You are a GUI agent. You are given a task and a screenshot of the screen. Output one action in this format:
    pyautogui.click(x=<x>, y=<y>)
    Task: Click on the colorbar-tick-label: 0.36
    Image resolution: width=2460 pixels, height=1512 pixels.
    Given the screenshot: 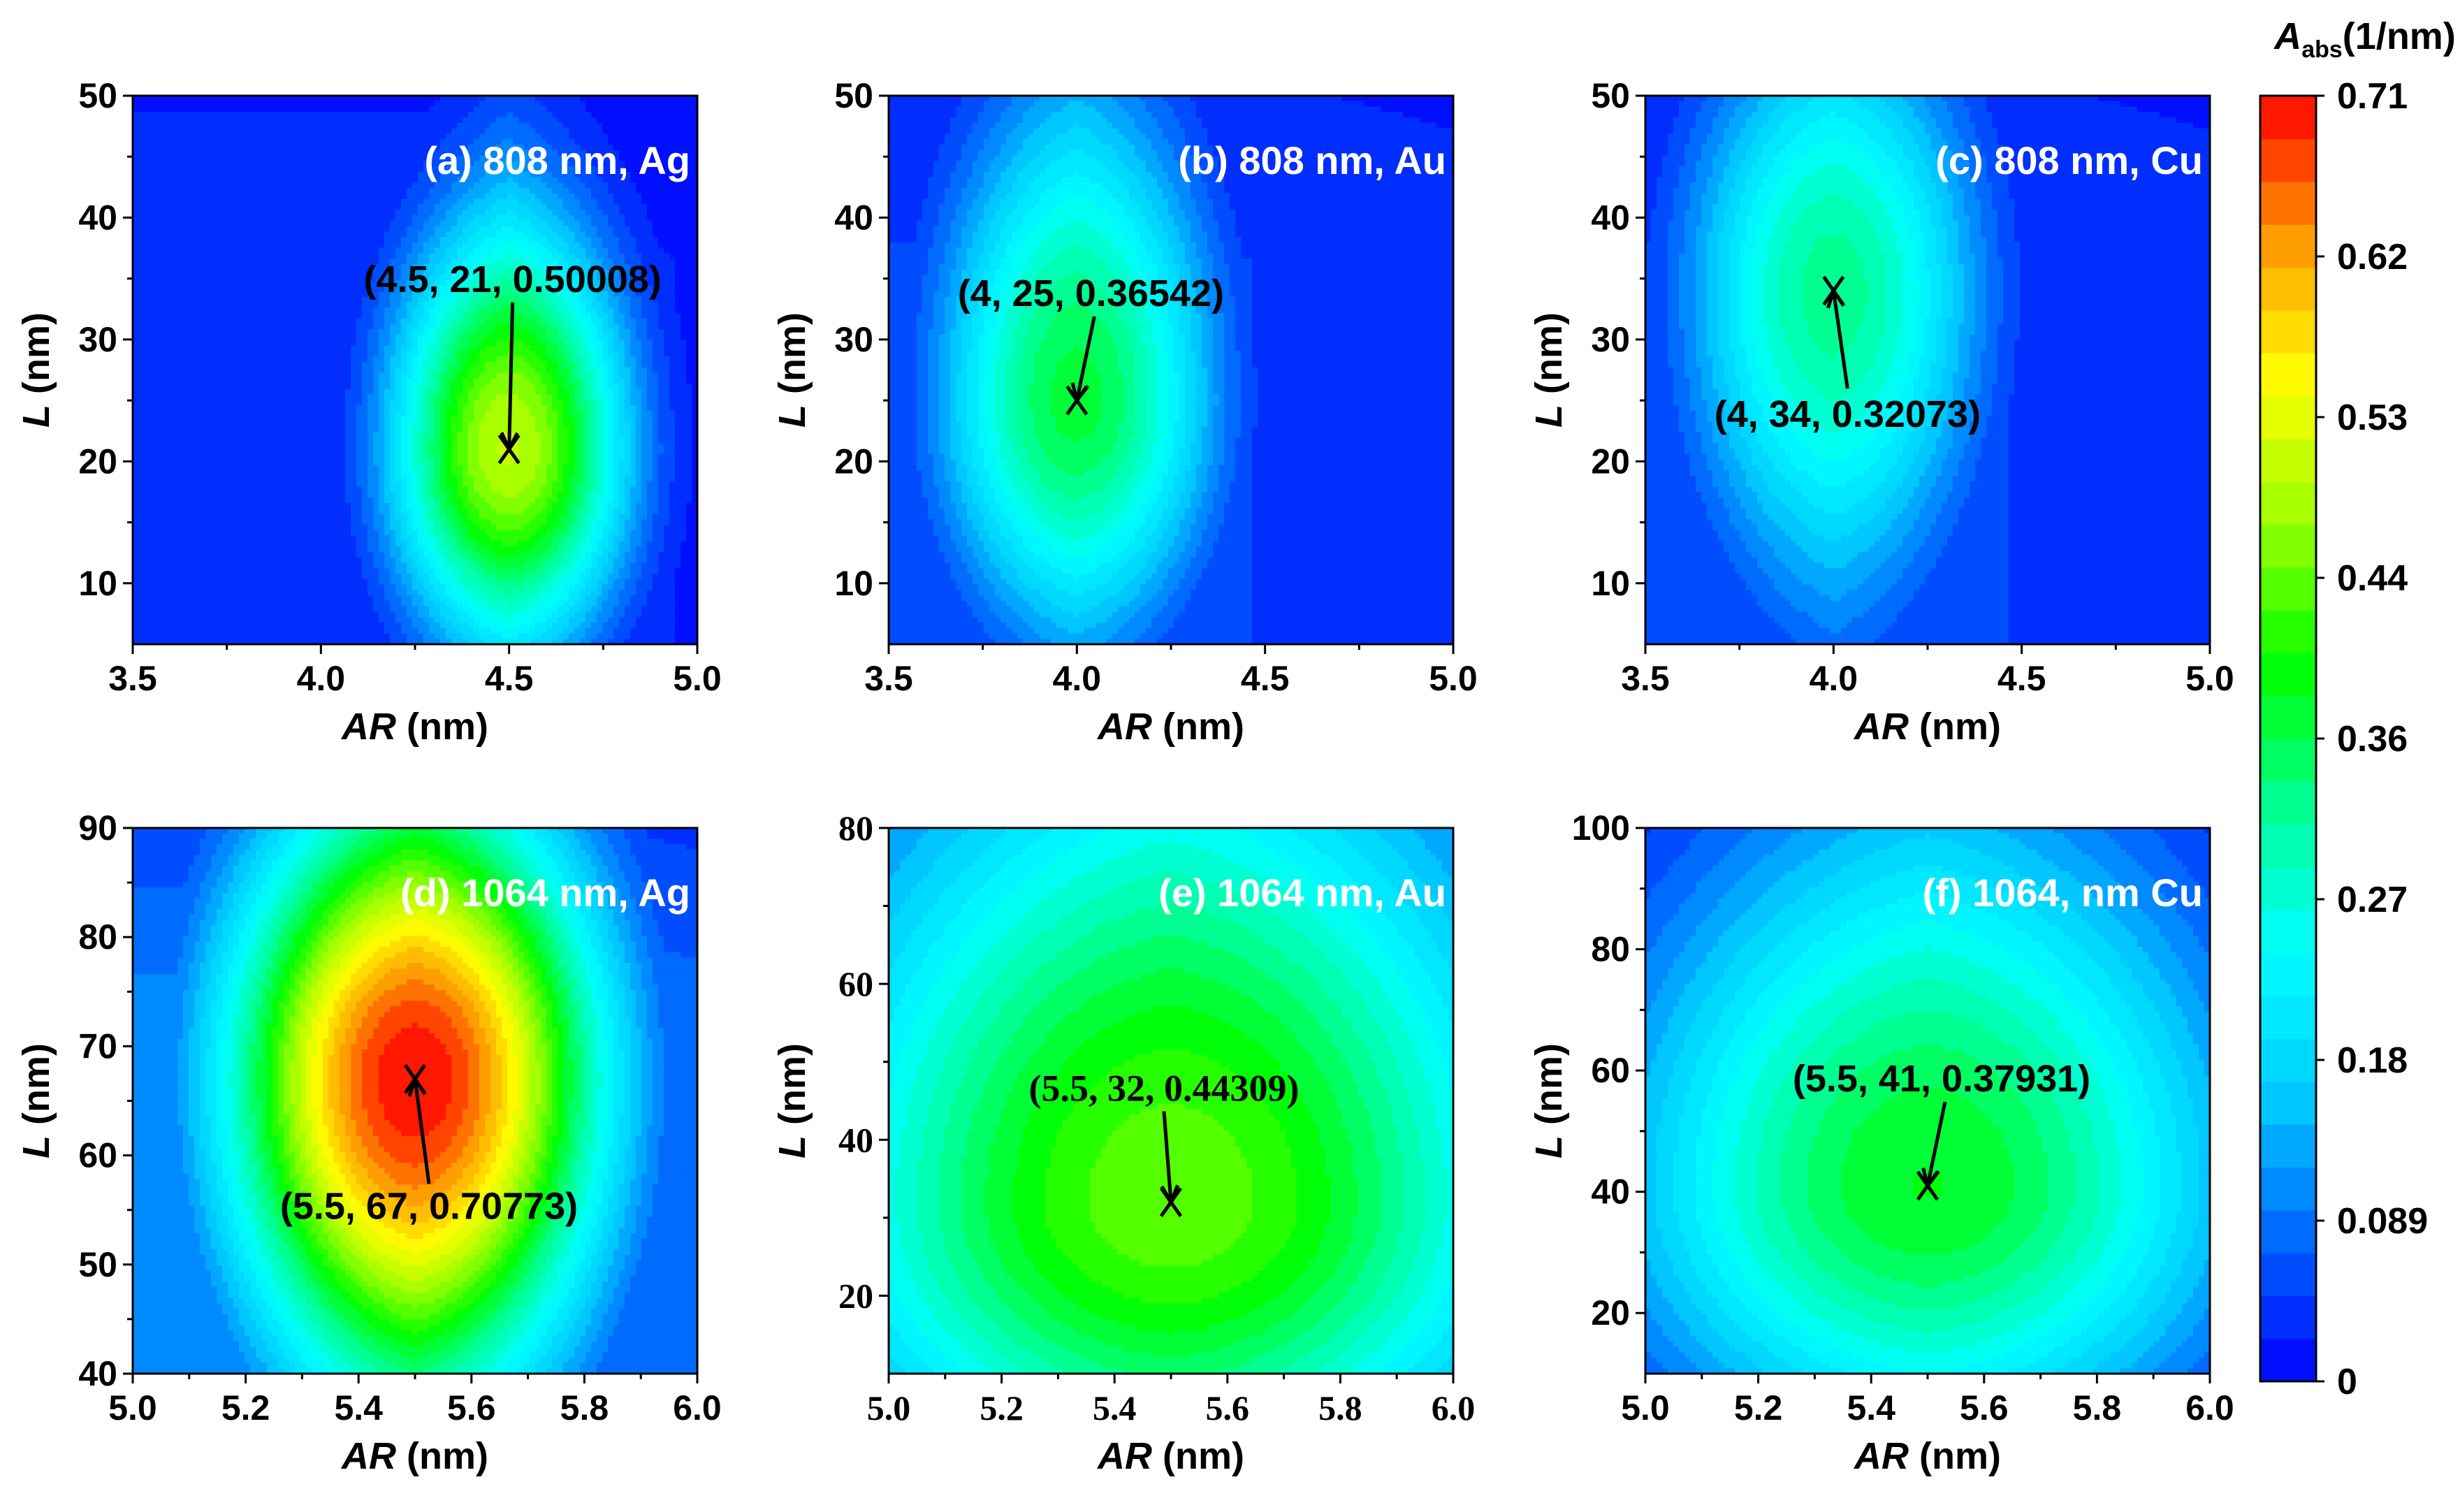 What is the action you would take?
    pyautogui.click(x=2372, y=739)
    